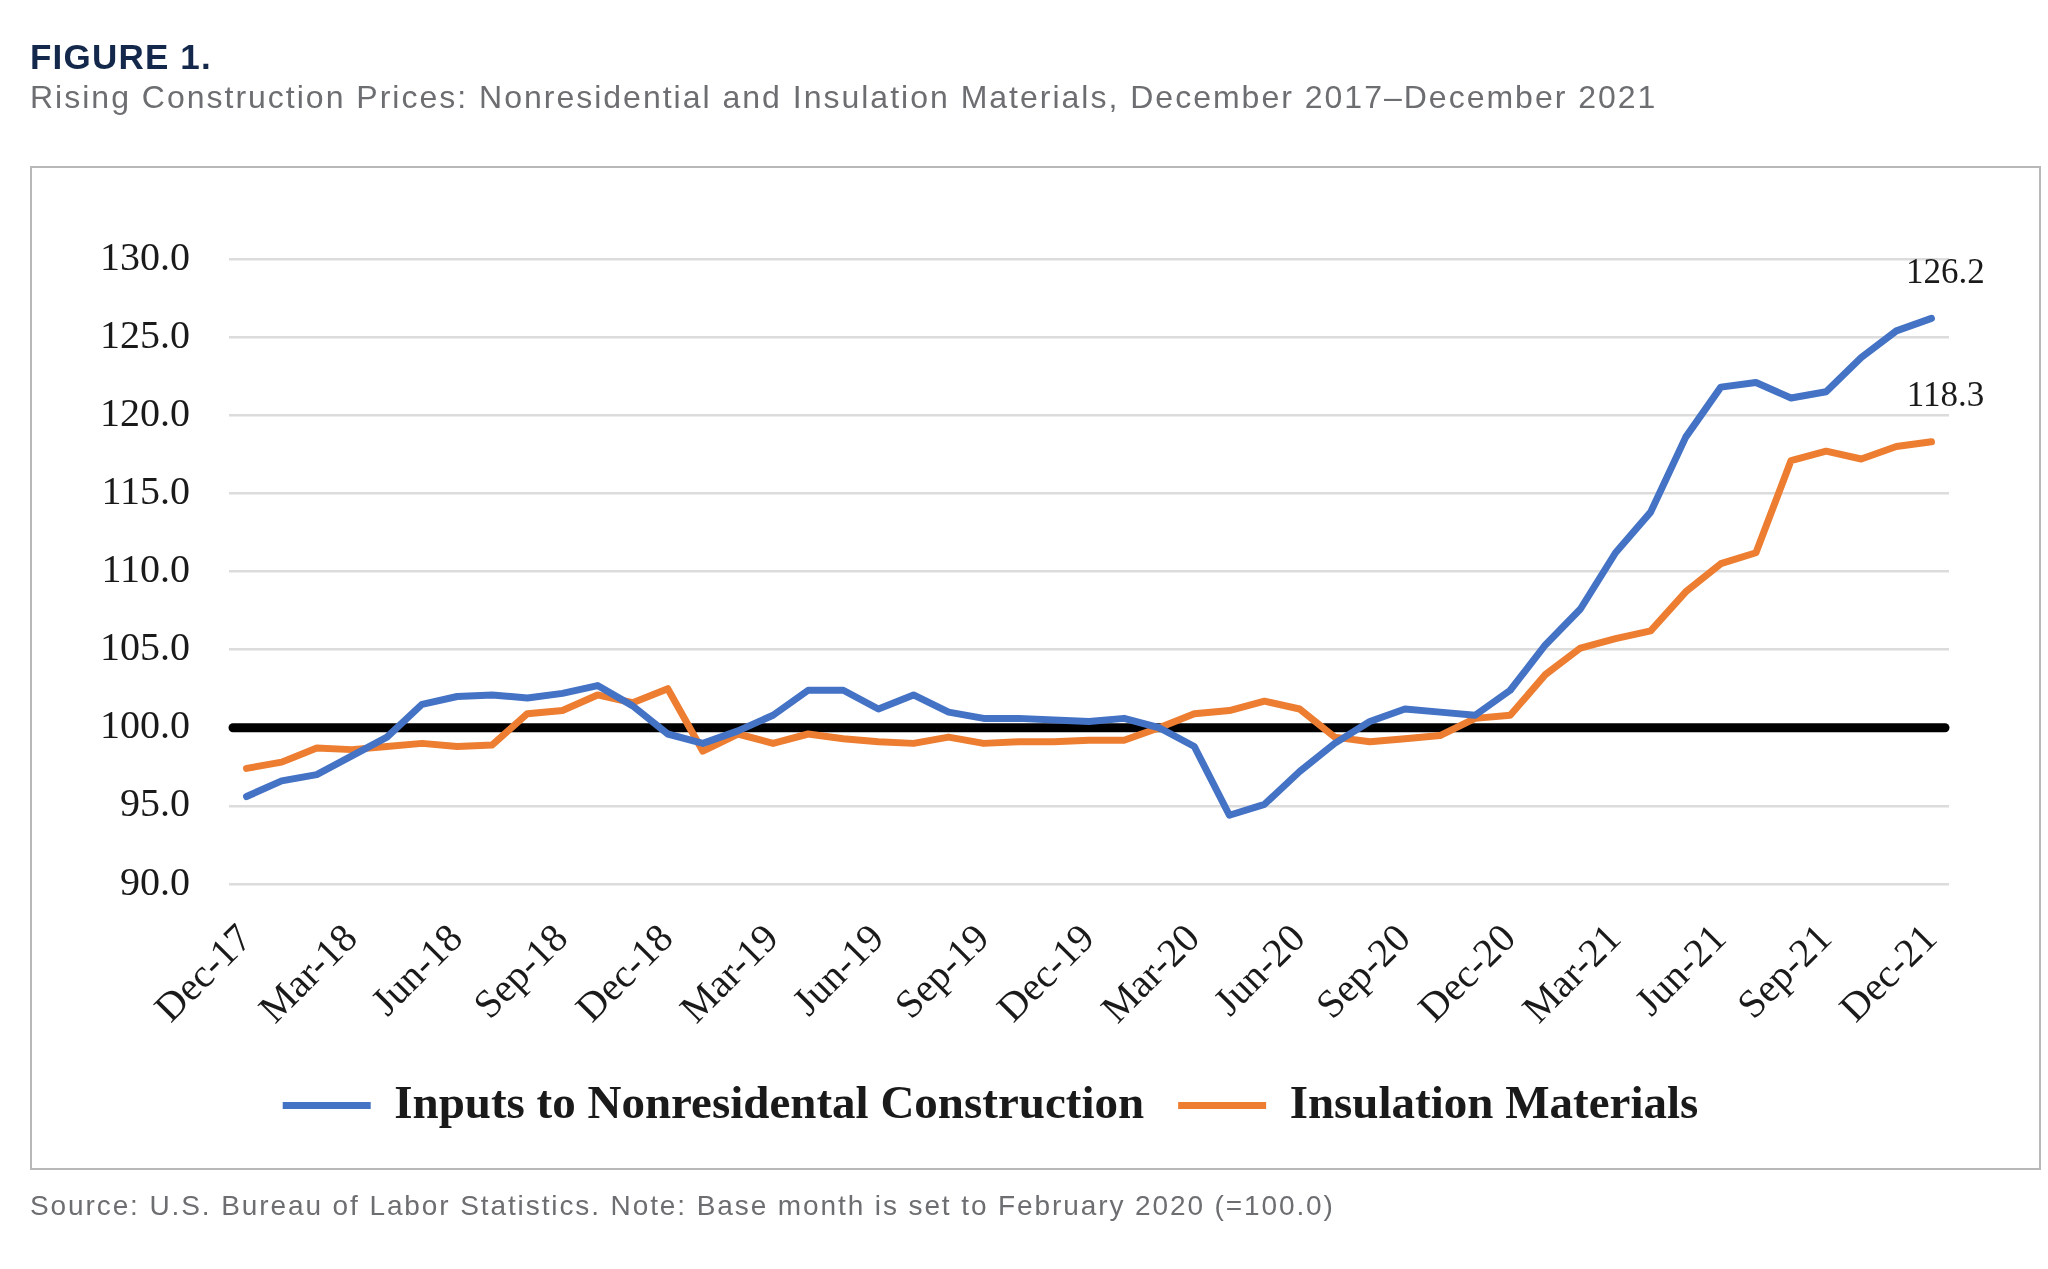 Image resolution: width=2048 pixels, height=1269 pixels. I want to click on chart-subtitle: Rising Construction Prices: Nonresidential and Insulation Materials, December 2017–December 2021, so click(844, 97).